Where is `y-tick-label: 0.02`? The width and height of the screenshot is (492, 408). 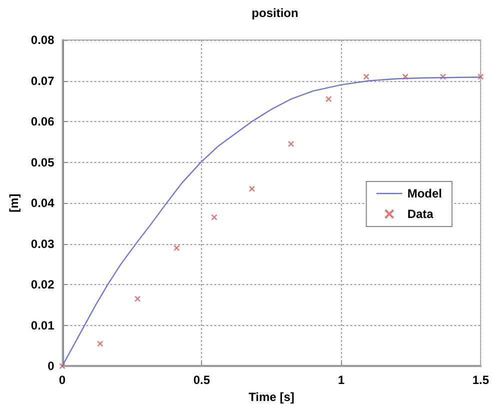 y-tick-label: 0.02 is located at coordinates (42, 285).